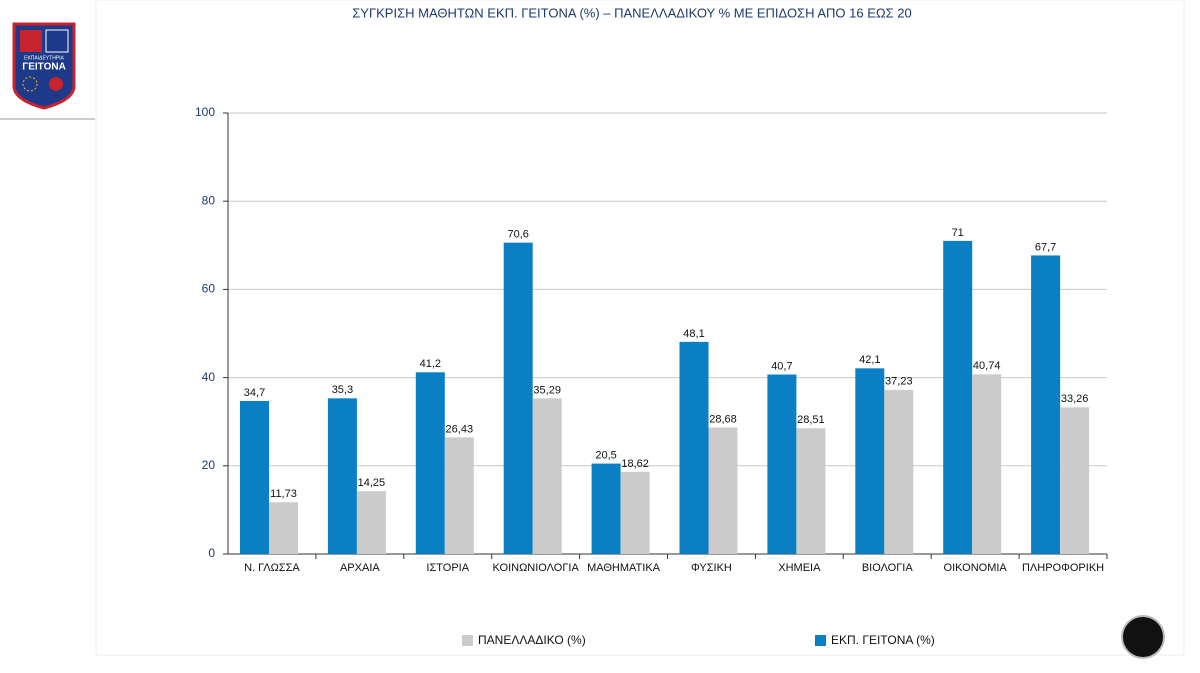 This screenshot has height=673, width=1200. Describe the element at coordinates (209, 377) in the screenshot. I see `y-tick-label: 40` at that location.